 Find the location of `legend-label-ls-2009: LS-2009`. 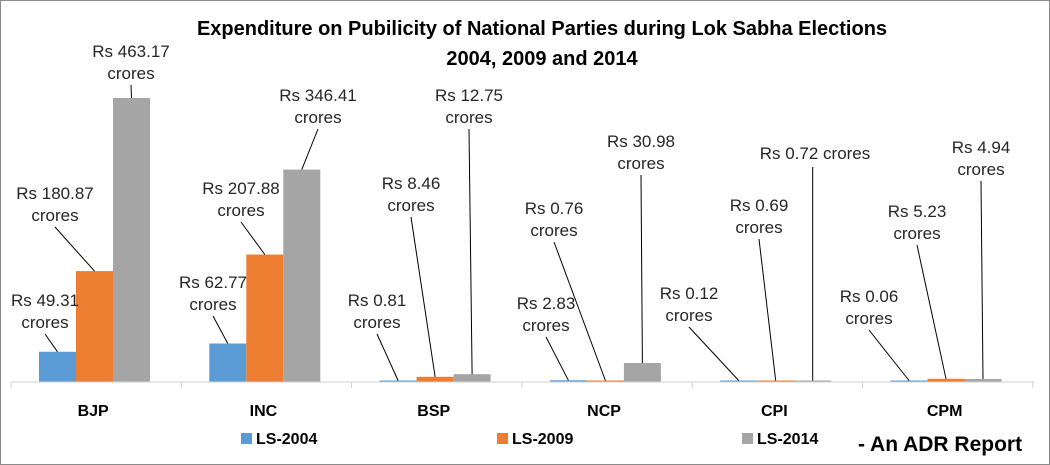

legend-label-ls-2009: LS-2009 is located at coordinates (542, 439).